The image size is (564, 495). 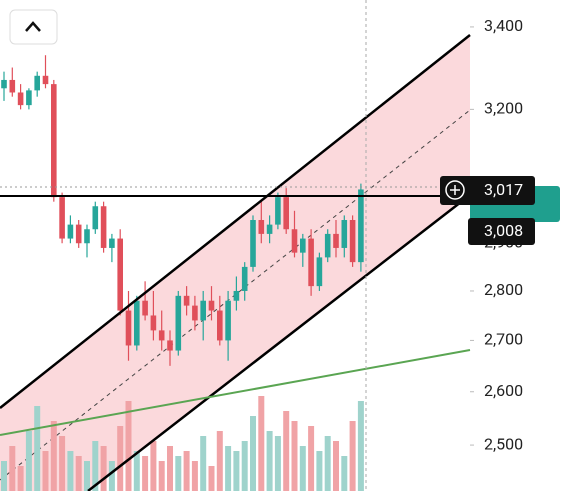 What do you see at coordinates (503, 189) in the screenshot?
I see `price-tag-label: 3,017` at bounding box center [503, 189].